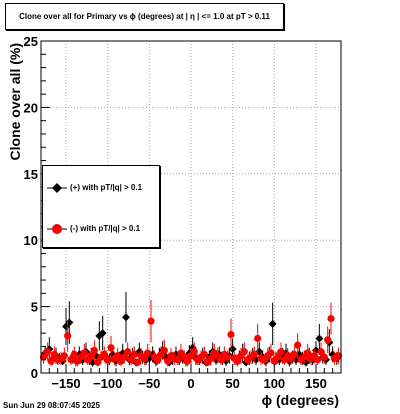  Describe the element at coordinates (107, 383) in the screenshot. I see `x-tick-label: −100` at that location.